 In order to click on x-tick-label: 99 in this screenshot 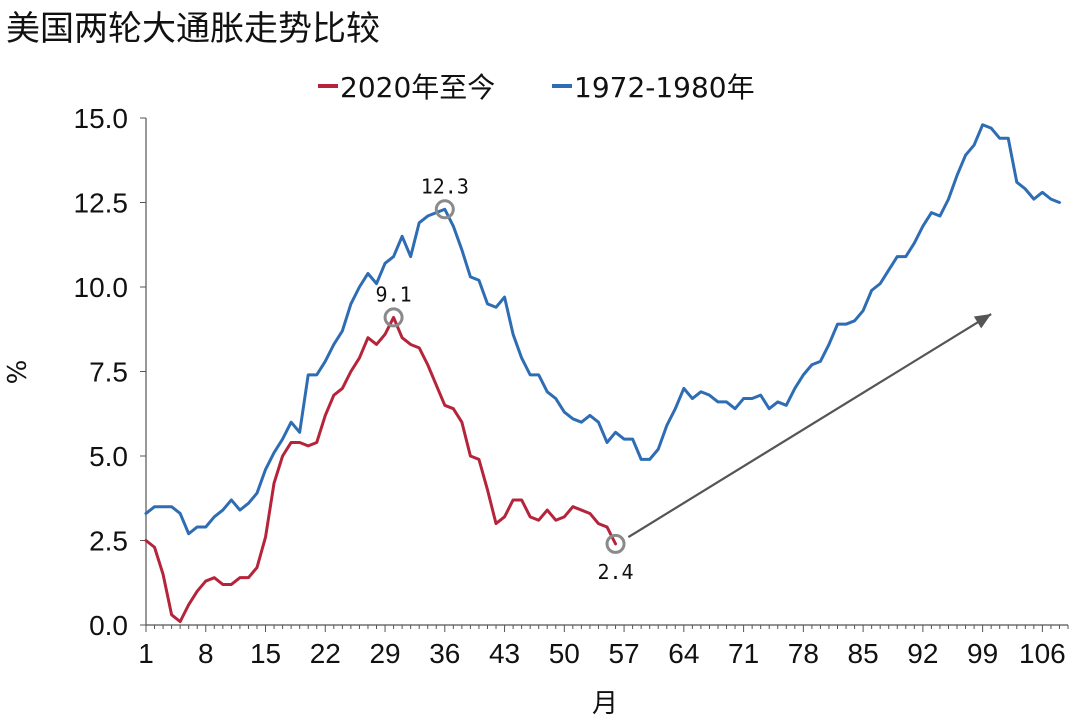, I will do `click(982, 653)`.